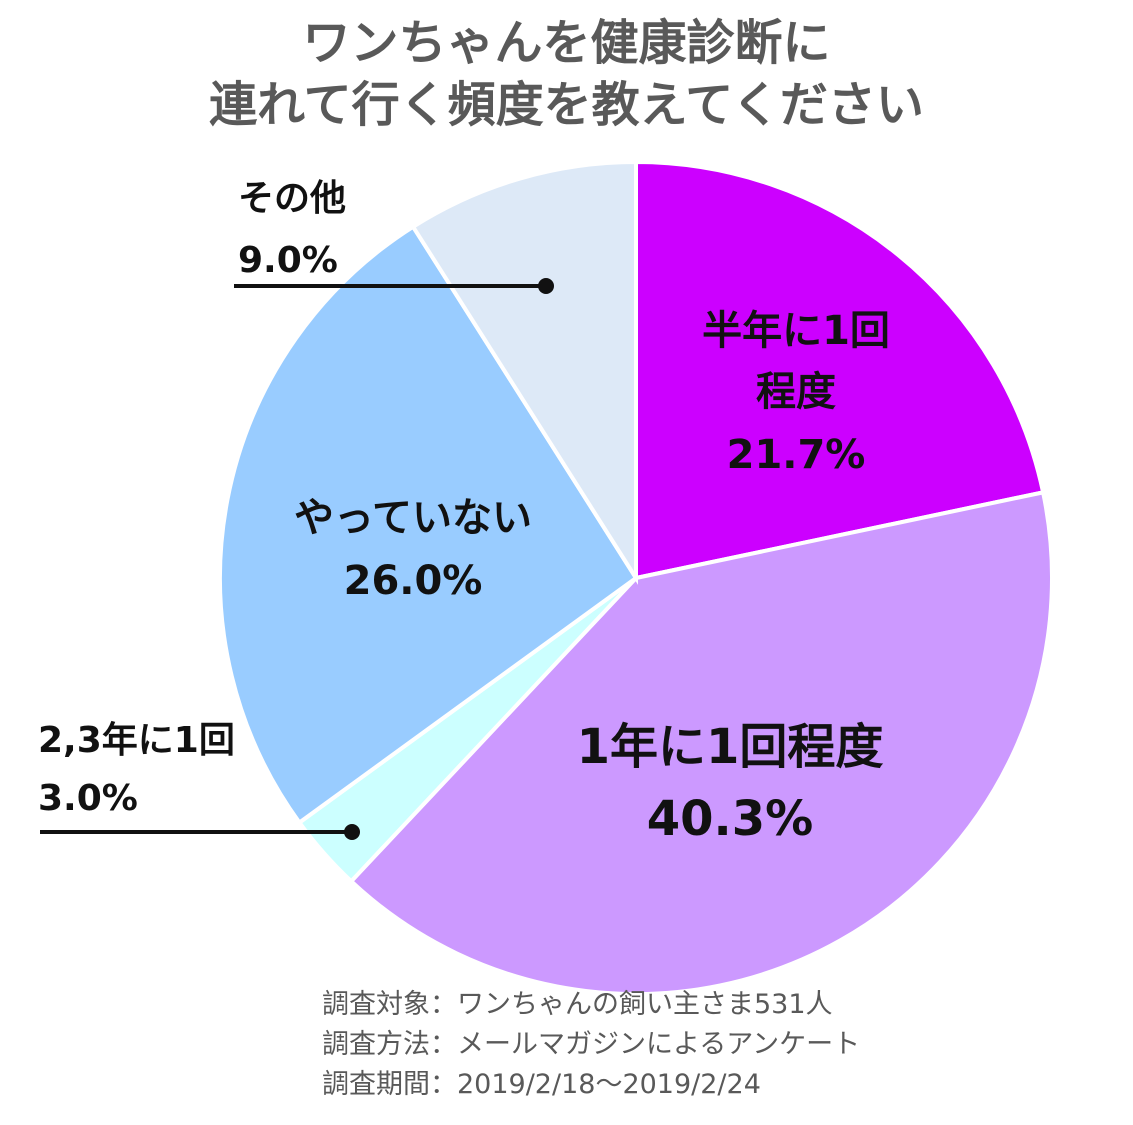 The image size is (1133, 1125). I want to click on survey-method-note: 調査方法：メールマガジンによるアンケート, so click(591, 1044).